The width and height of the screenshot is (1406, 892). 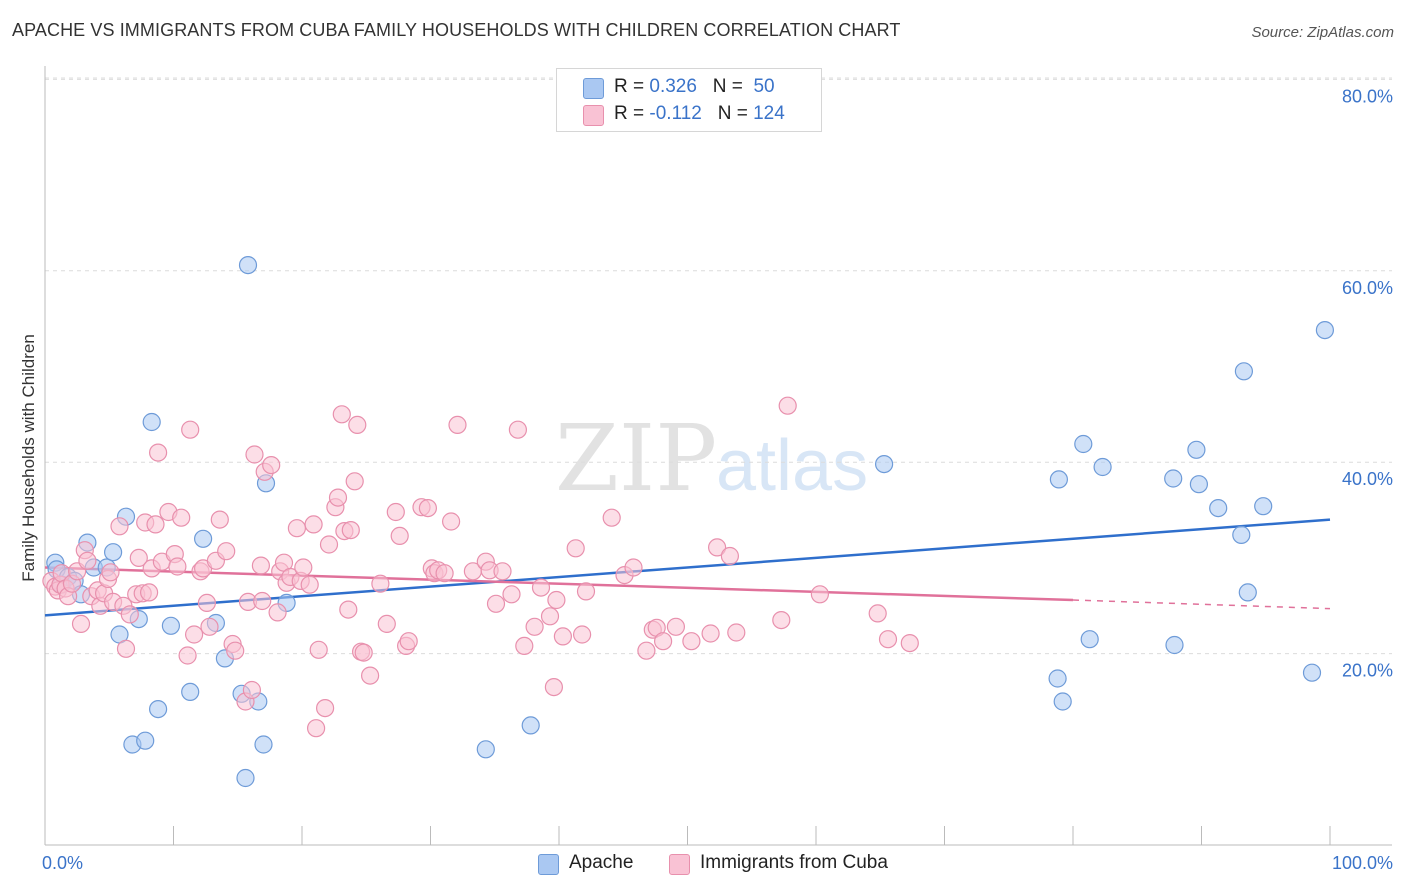 What do you see at coordinates (559, 584) in the screenshot?
I see `trend-line-cuba` at bounding box center [559, 584].